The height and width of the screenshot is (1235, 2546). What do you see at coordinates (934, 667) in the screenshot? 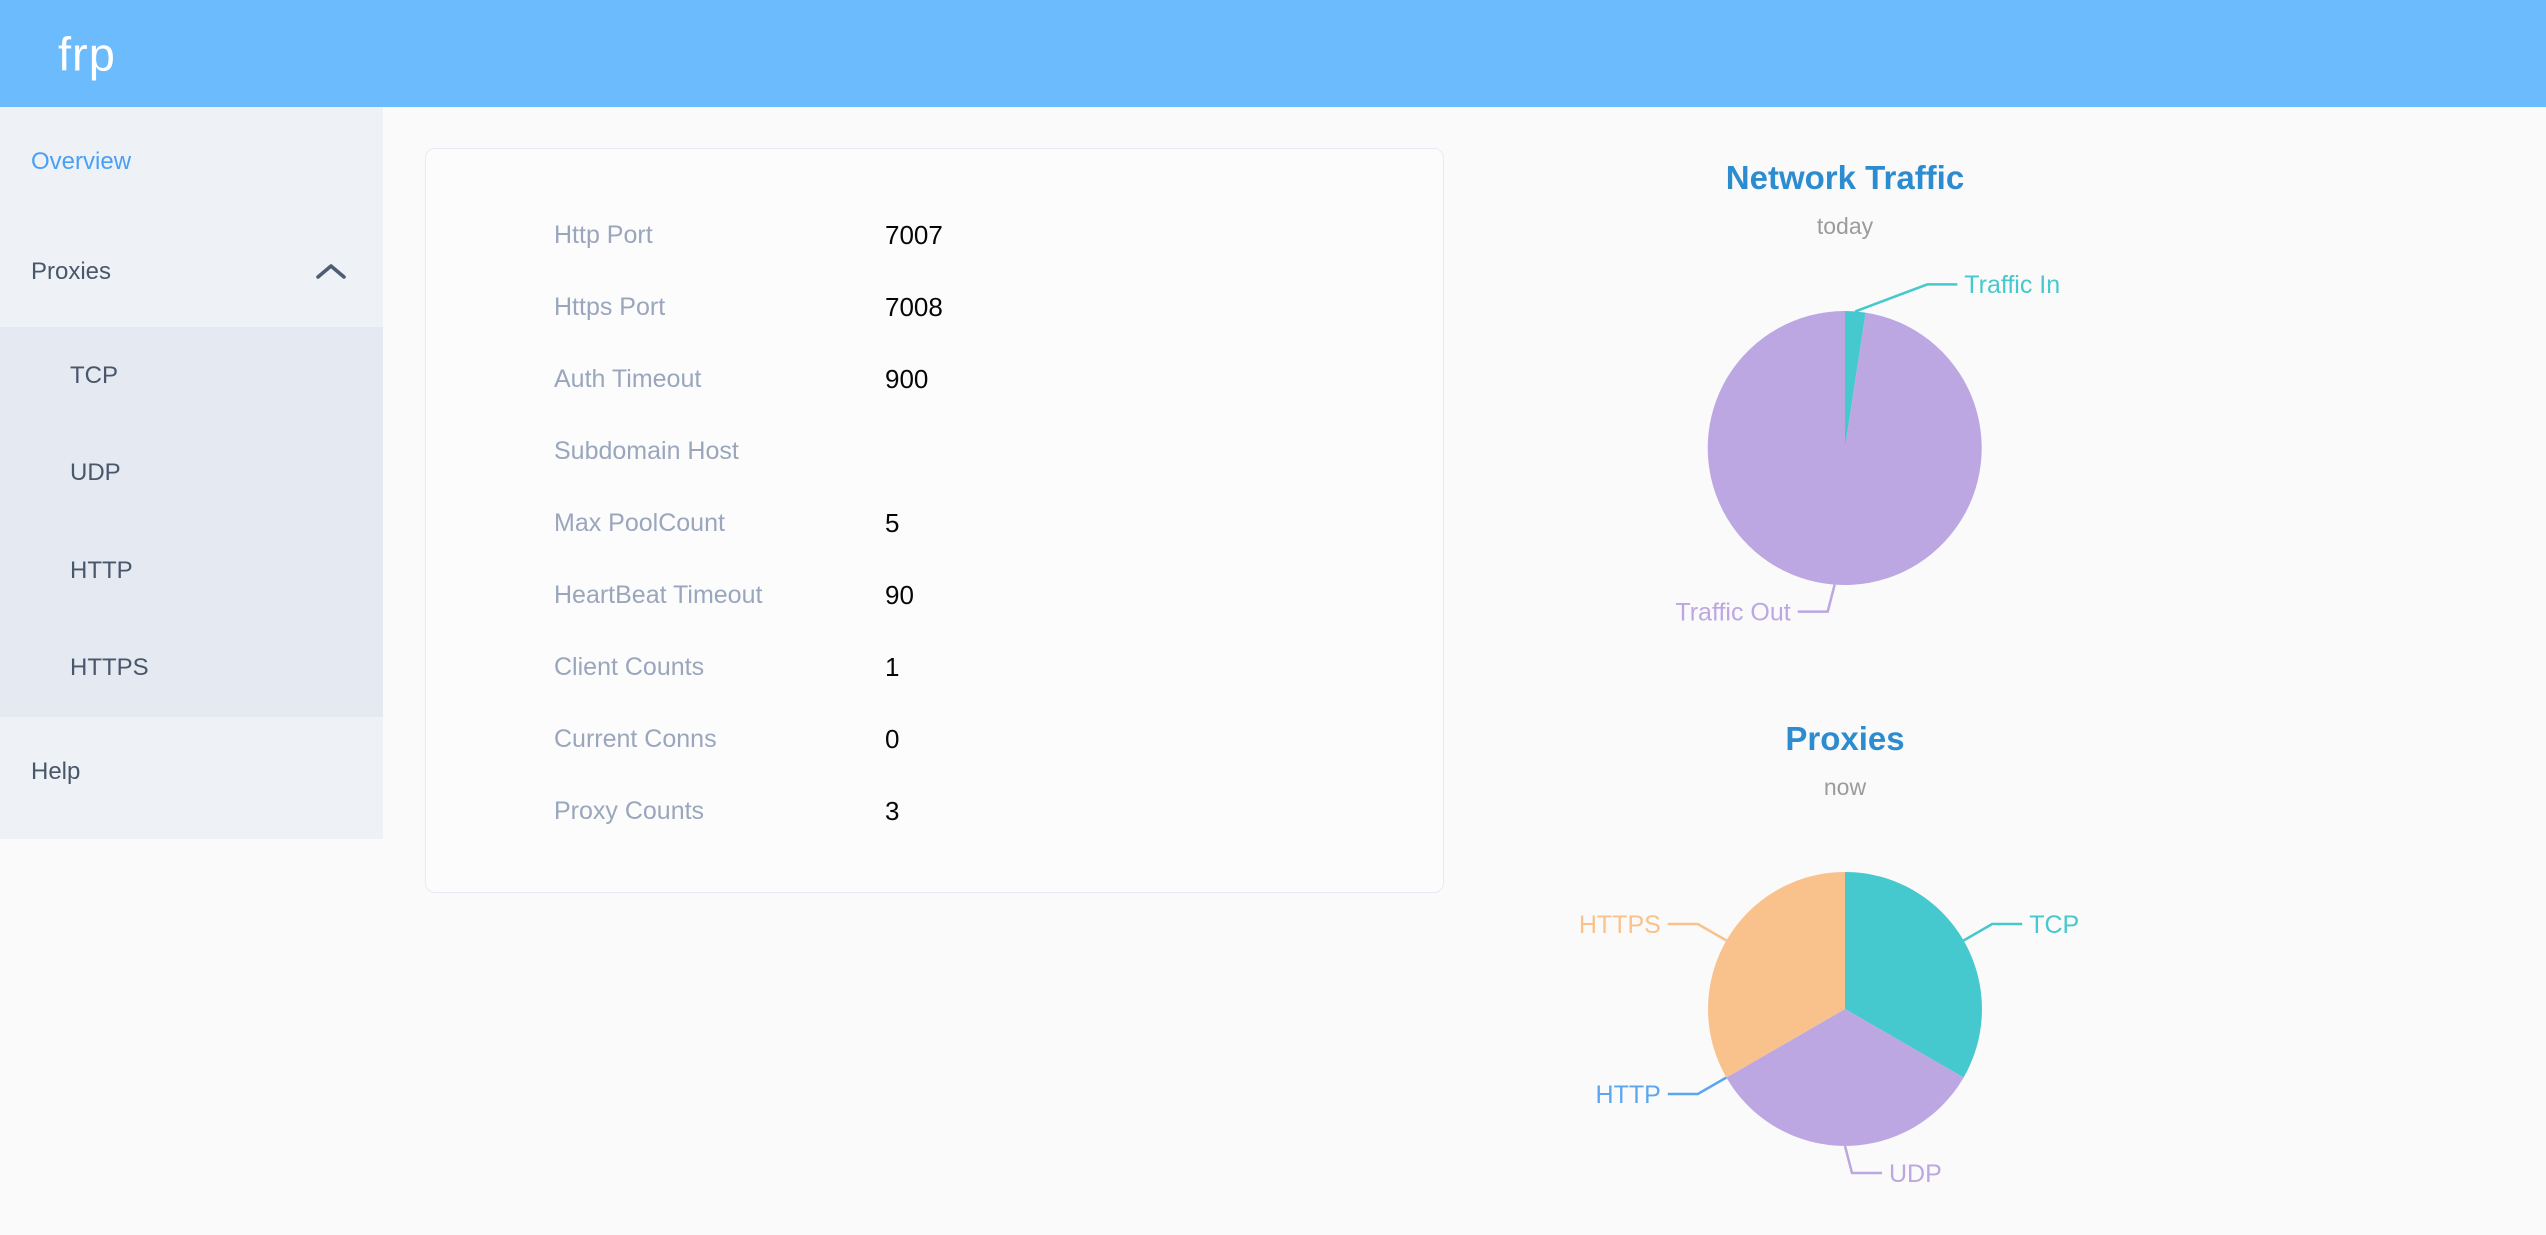
I see `info-row-client-counts: Client Counts 1` at bounding box center [934, 667].